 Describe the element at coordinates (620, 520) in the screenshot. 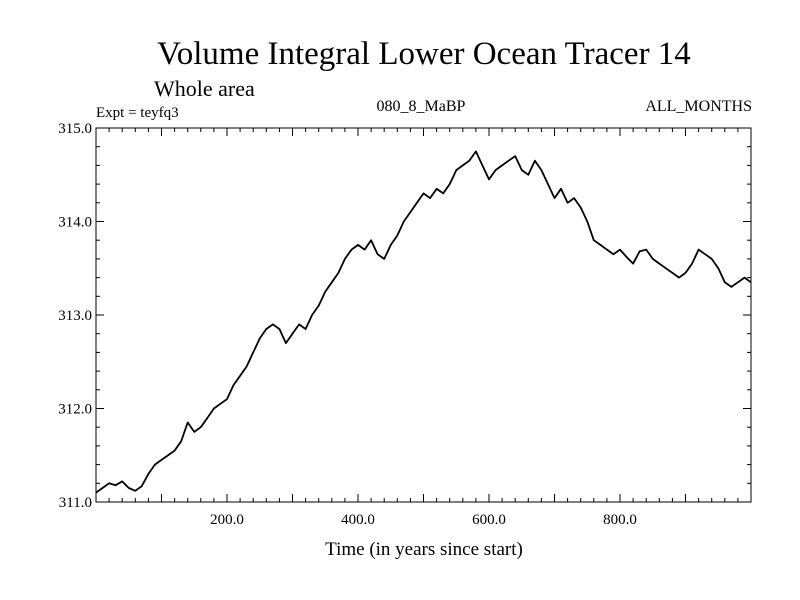

I see `x-tick-label: 800.0` at that location.